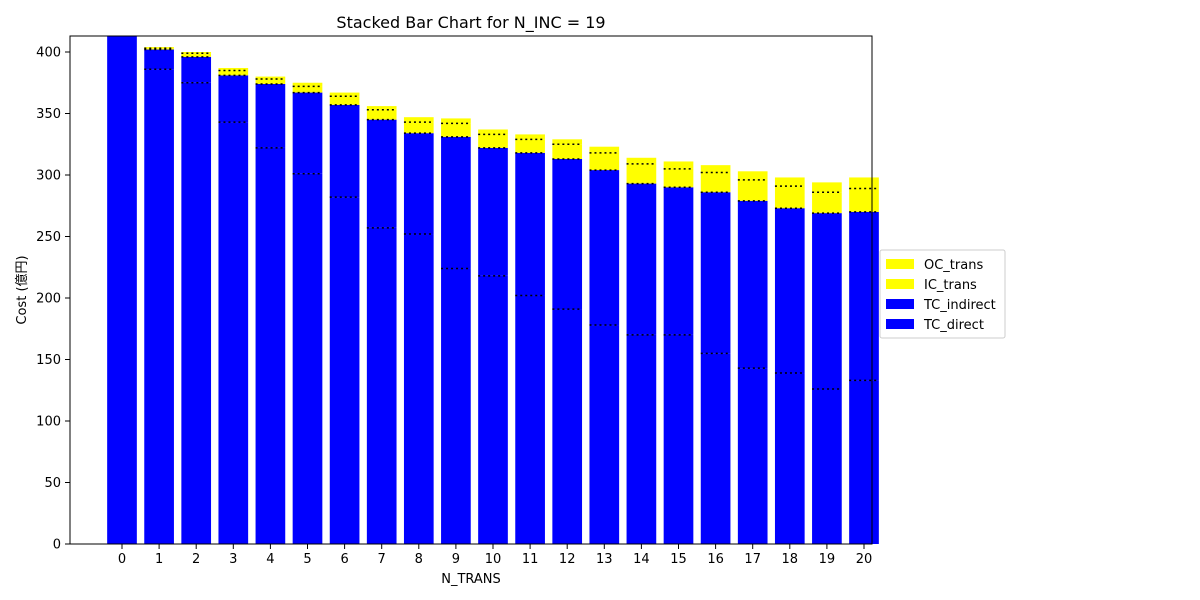 The image size is (1200, 600). Describe the element at coordinates (48, 52) in the screenshot. I see `y-tick-label: 400` at that location.